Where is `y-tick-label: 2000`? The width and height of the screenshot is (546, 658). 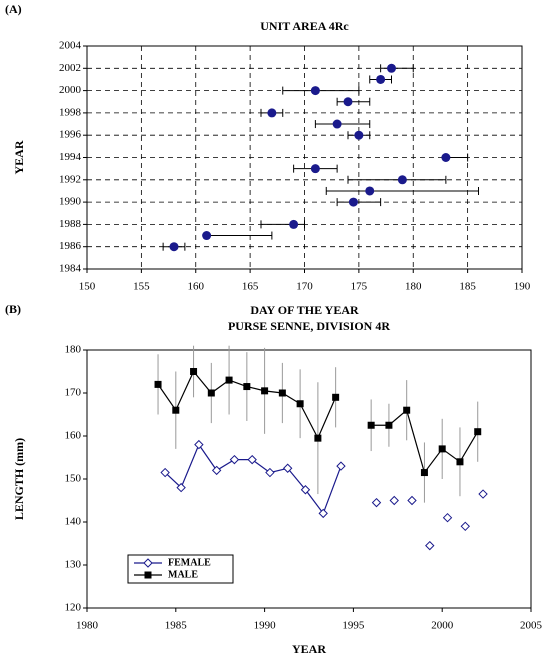
y-tick-label: 2000 is located at coordinates (70, 90).